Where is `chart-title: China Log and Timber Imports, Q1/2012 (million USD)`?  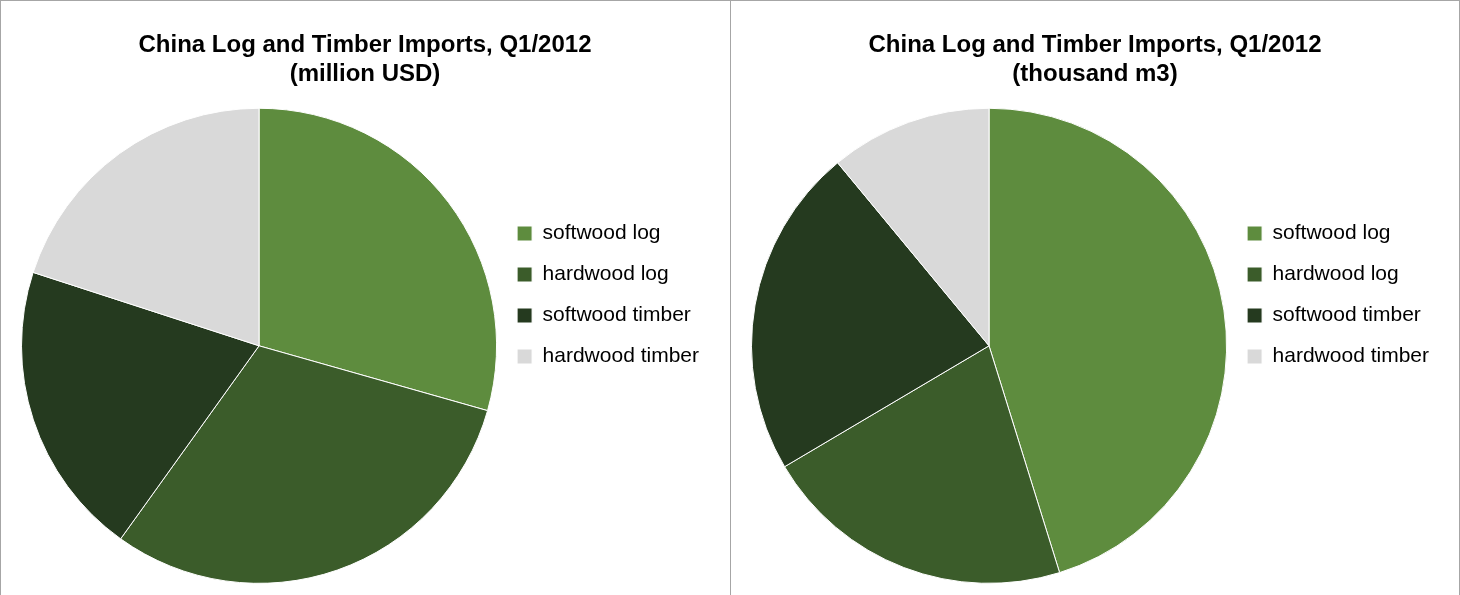
chart-title: China Log and Timber Imports, Q1/2012 (million USD) is located at coordinates (365, 58).